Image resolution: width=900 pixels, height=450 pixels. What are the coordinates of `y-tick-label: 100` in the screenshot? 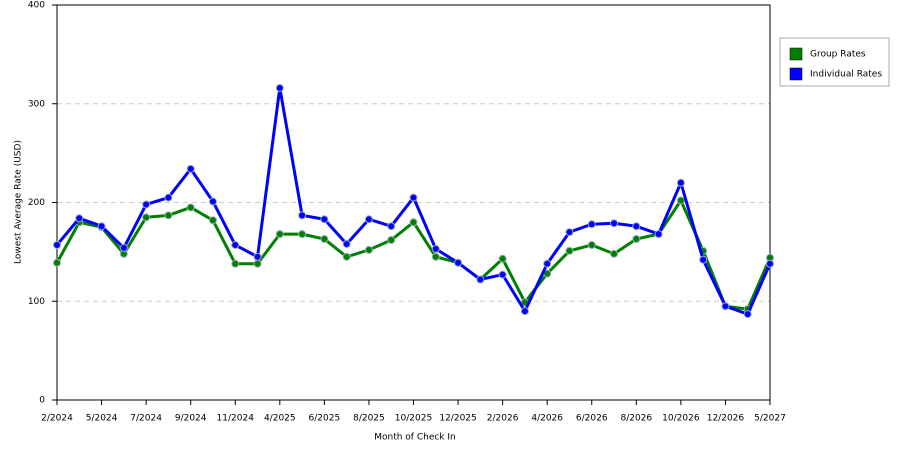 It's located at (36, 302).